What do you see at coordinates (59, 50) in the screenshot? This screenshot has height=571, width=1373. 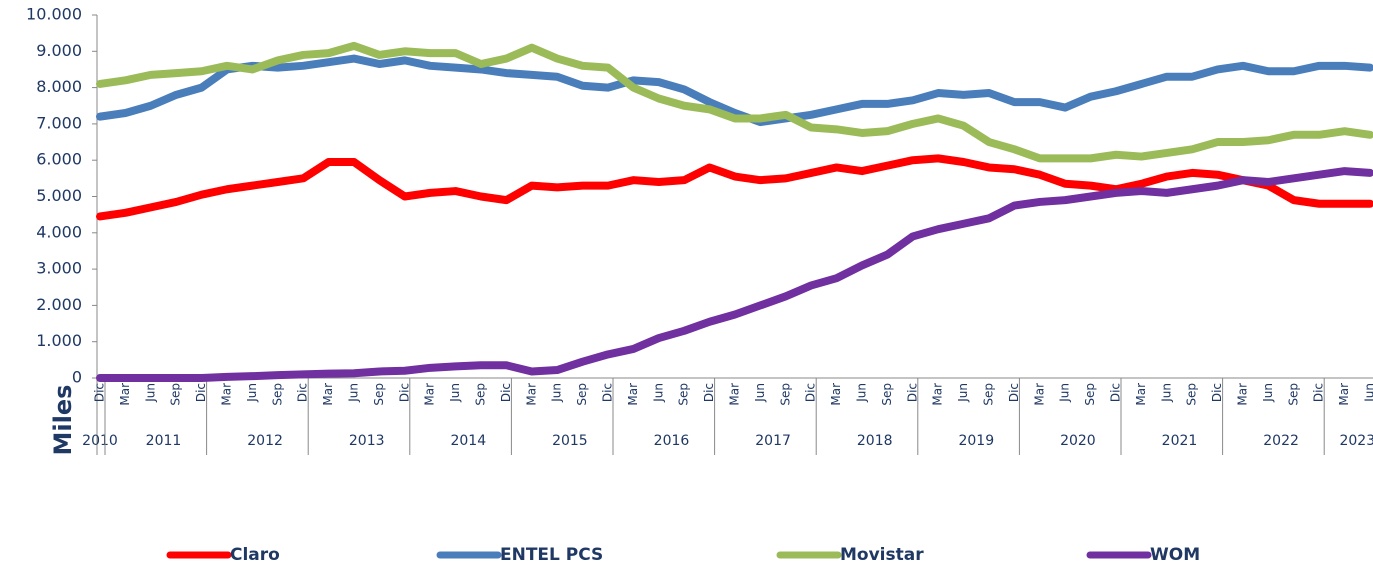 I see `y-tick-label: 9.000` at bounding box center [59, 50].